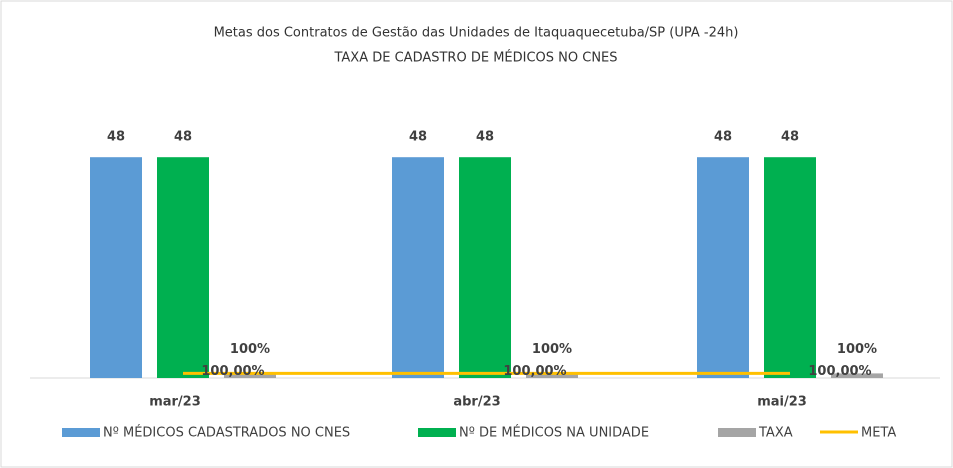 This screenshot has width=953, height=468. I want to click on legend-label: TAXA, so click(775, 433).